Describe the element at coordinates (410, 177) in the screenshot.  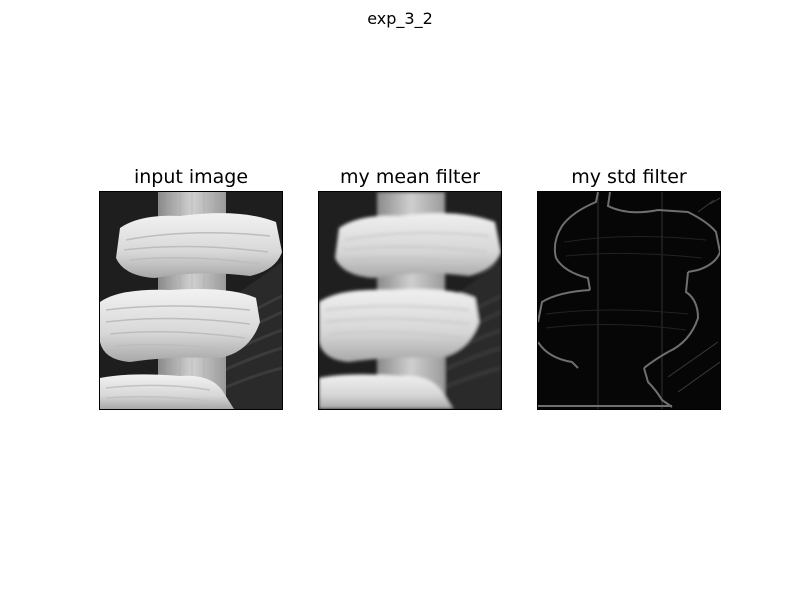
I see `panel-title-mean-filter: my mean filter` at that location.